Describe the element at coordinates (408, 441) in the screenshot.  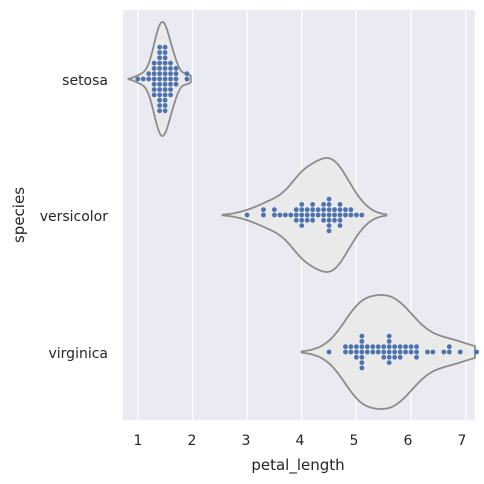
I see `x-tick-label: 6` at that location.